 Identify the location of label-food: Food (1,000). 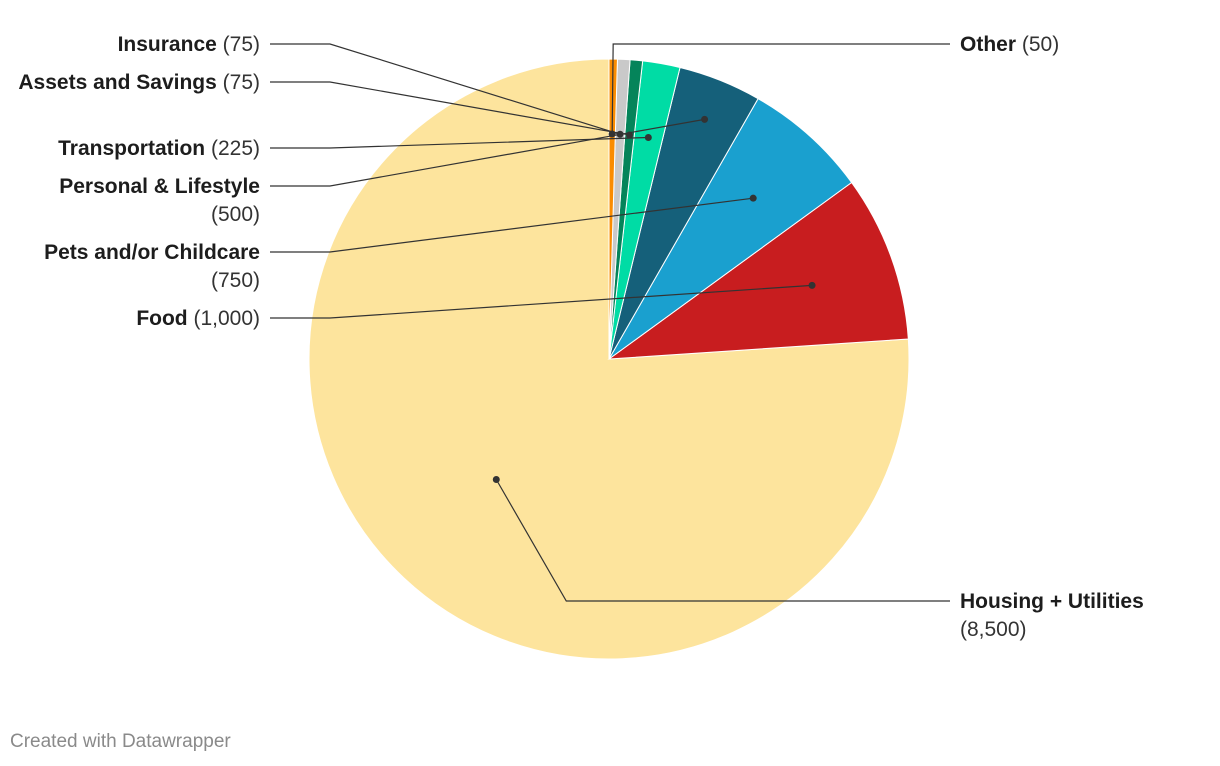
(198, 318).